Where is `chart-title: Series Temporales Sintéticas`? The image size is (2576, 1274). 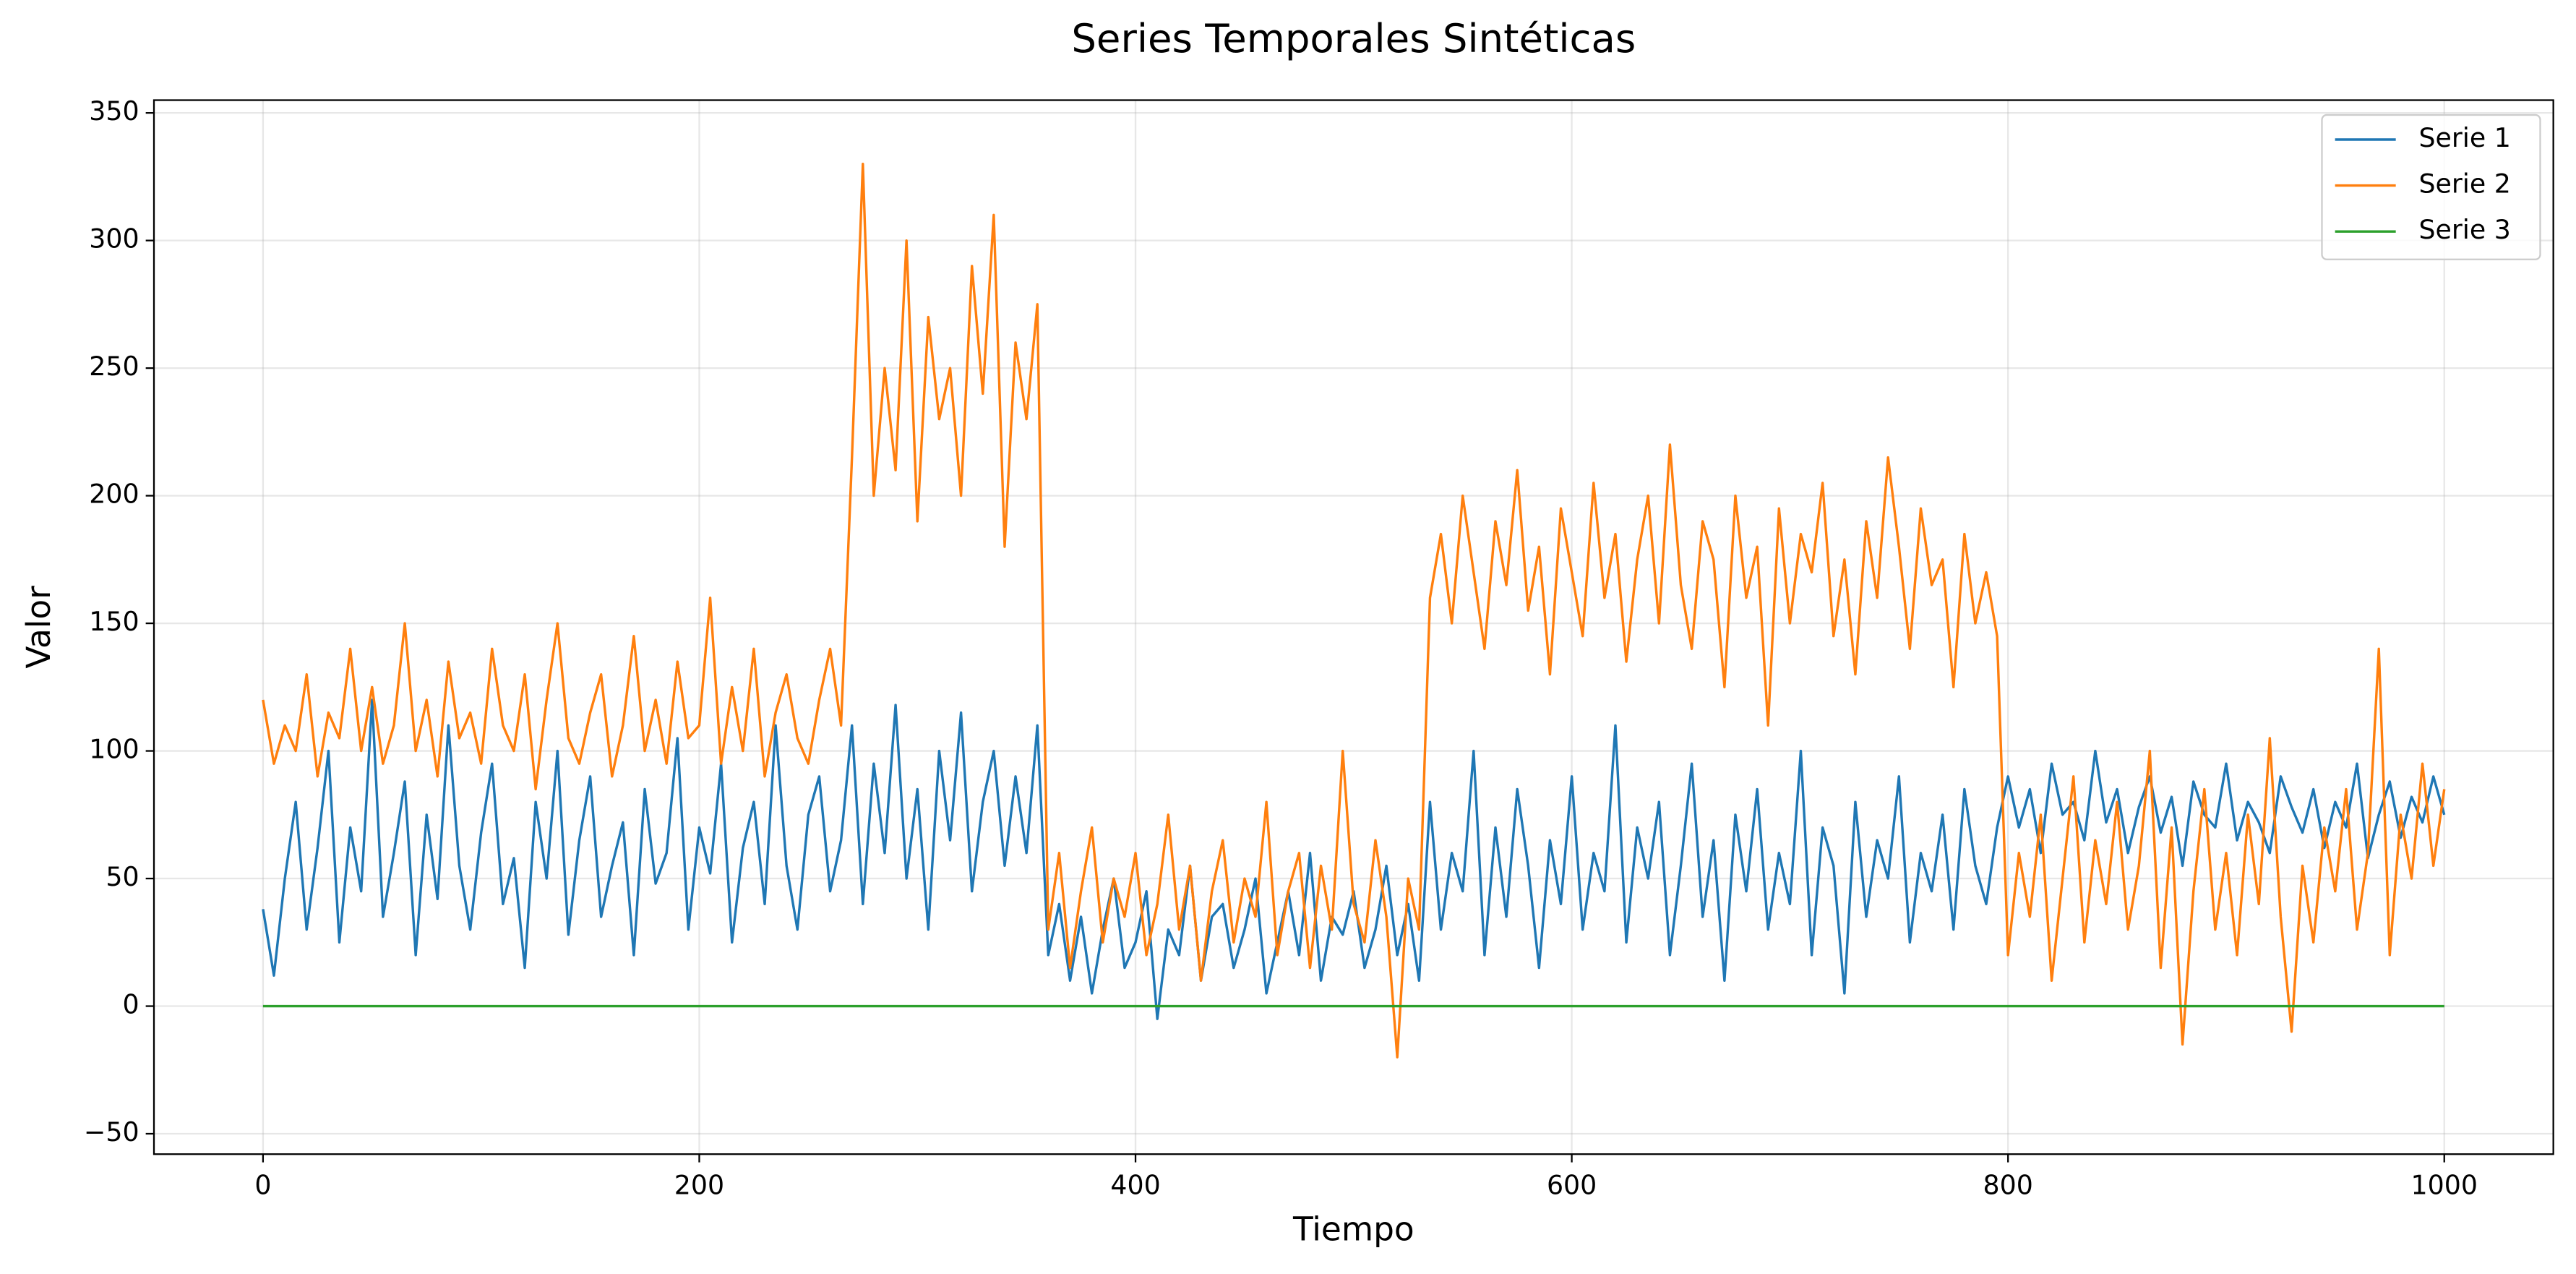 chart-title: Series Temporales Sintéticas is located at coordinates (1354, 38).